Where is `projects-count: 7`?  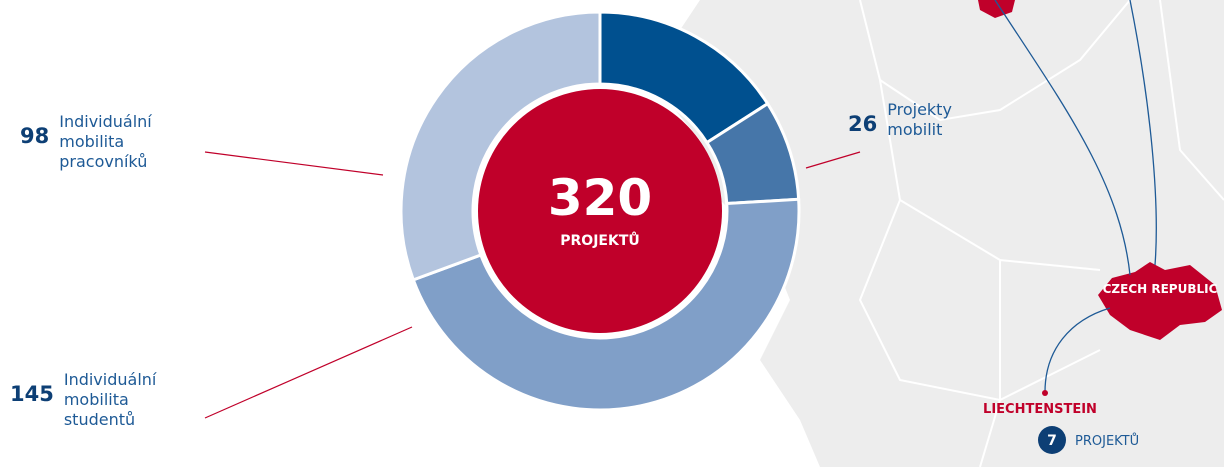 projects-count: 7 is located at coordinates (1052, 441).